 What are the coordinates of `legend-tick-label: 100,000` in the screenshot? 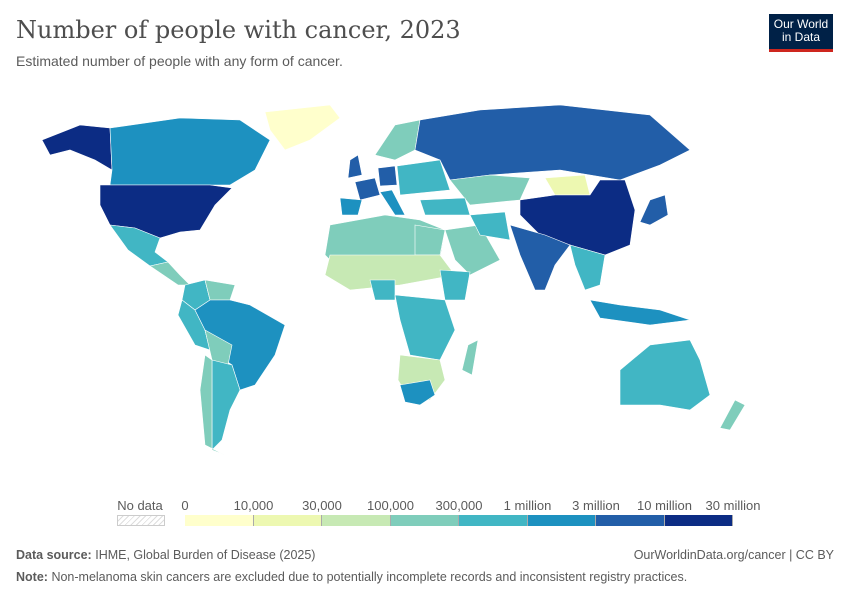 It's located at (390, 505).